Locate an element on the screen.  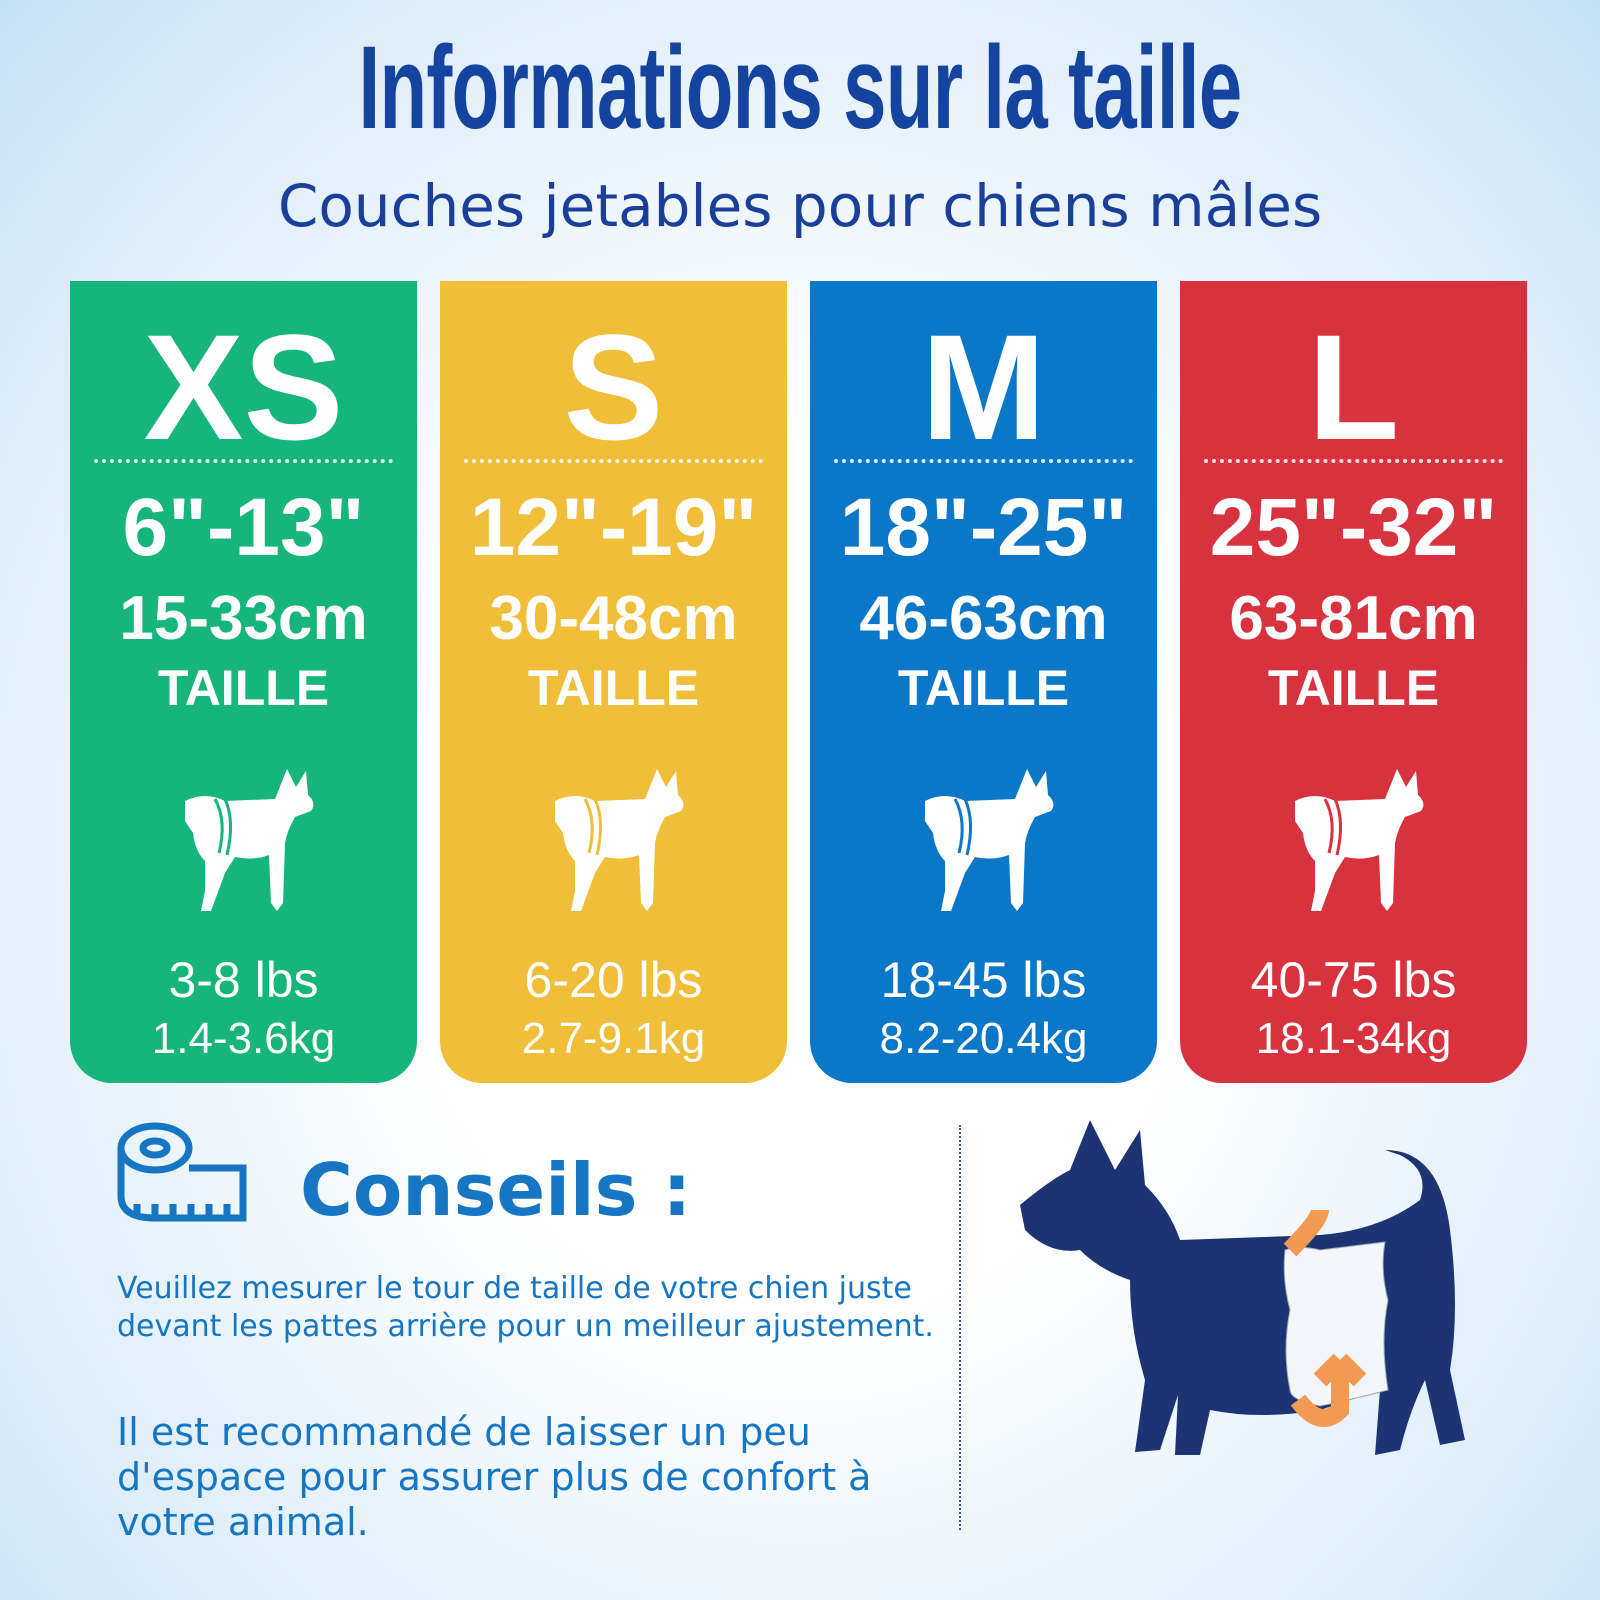
waist-cm: 46-63cm is located at coordinates (983, 618).